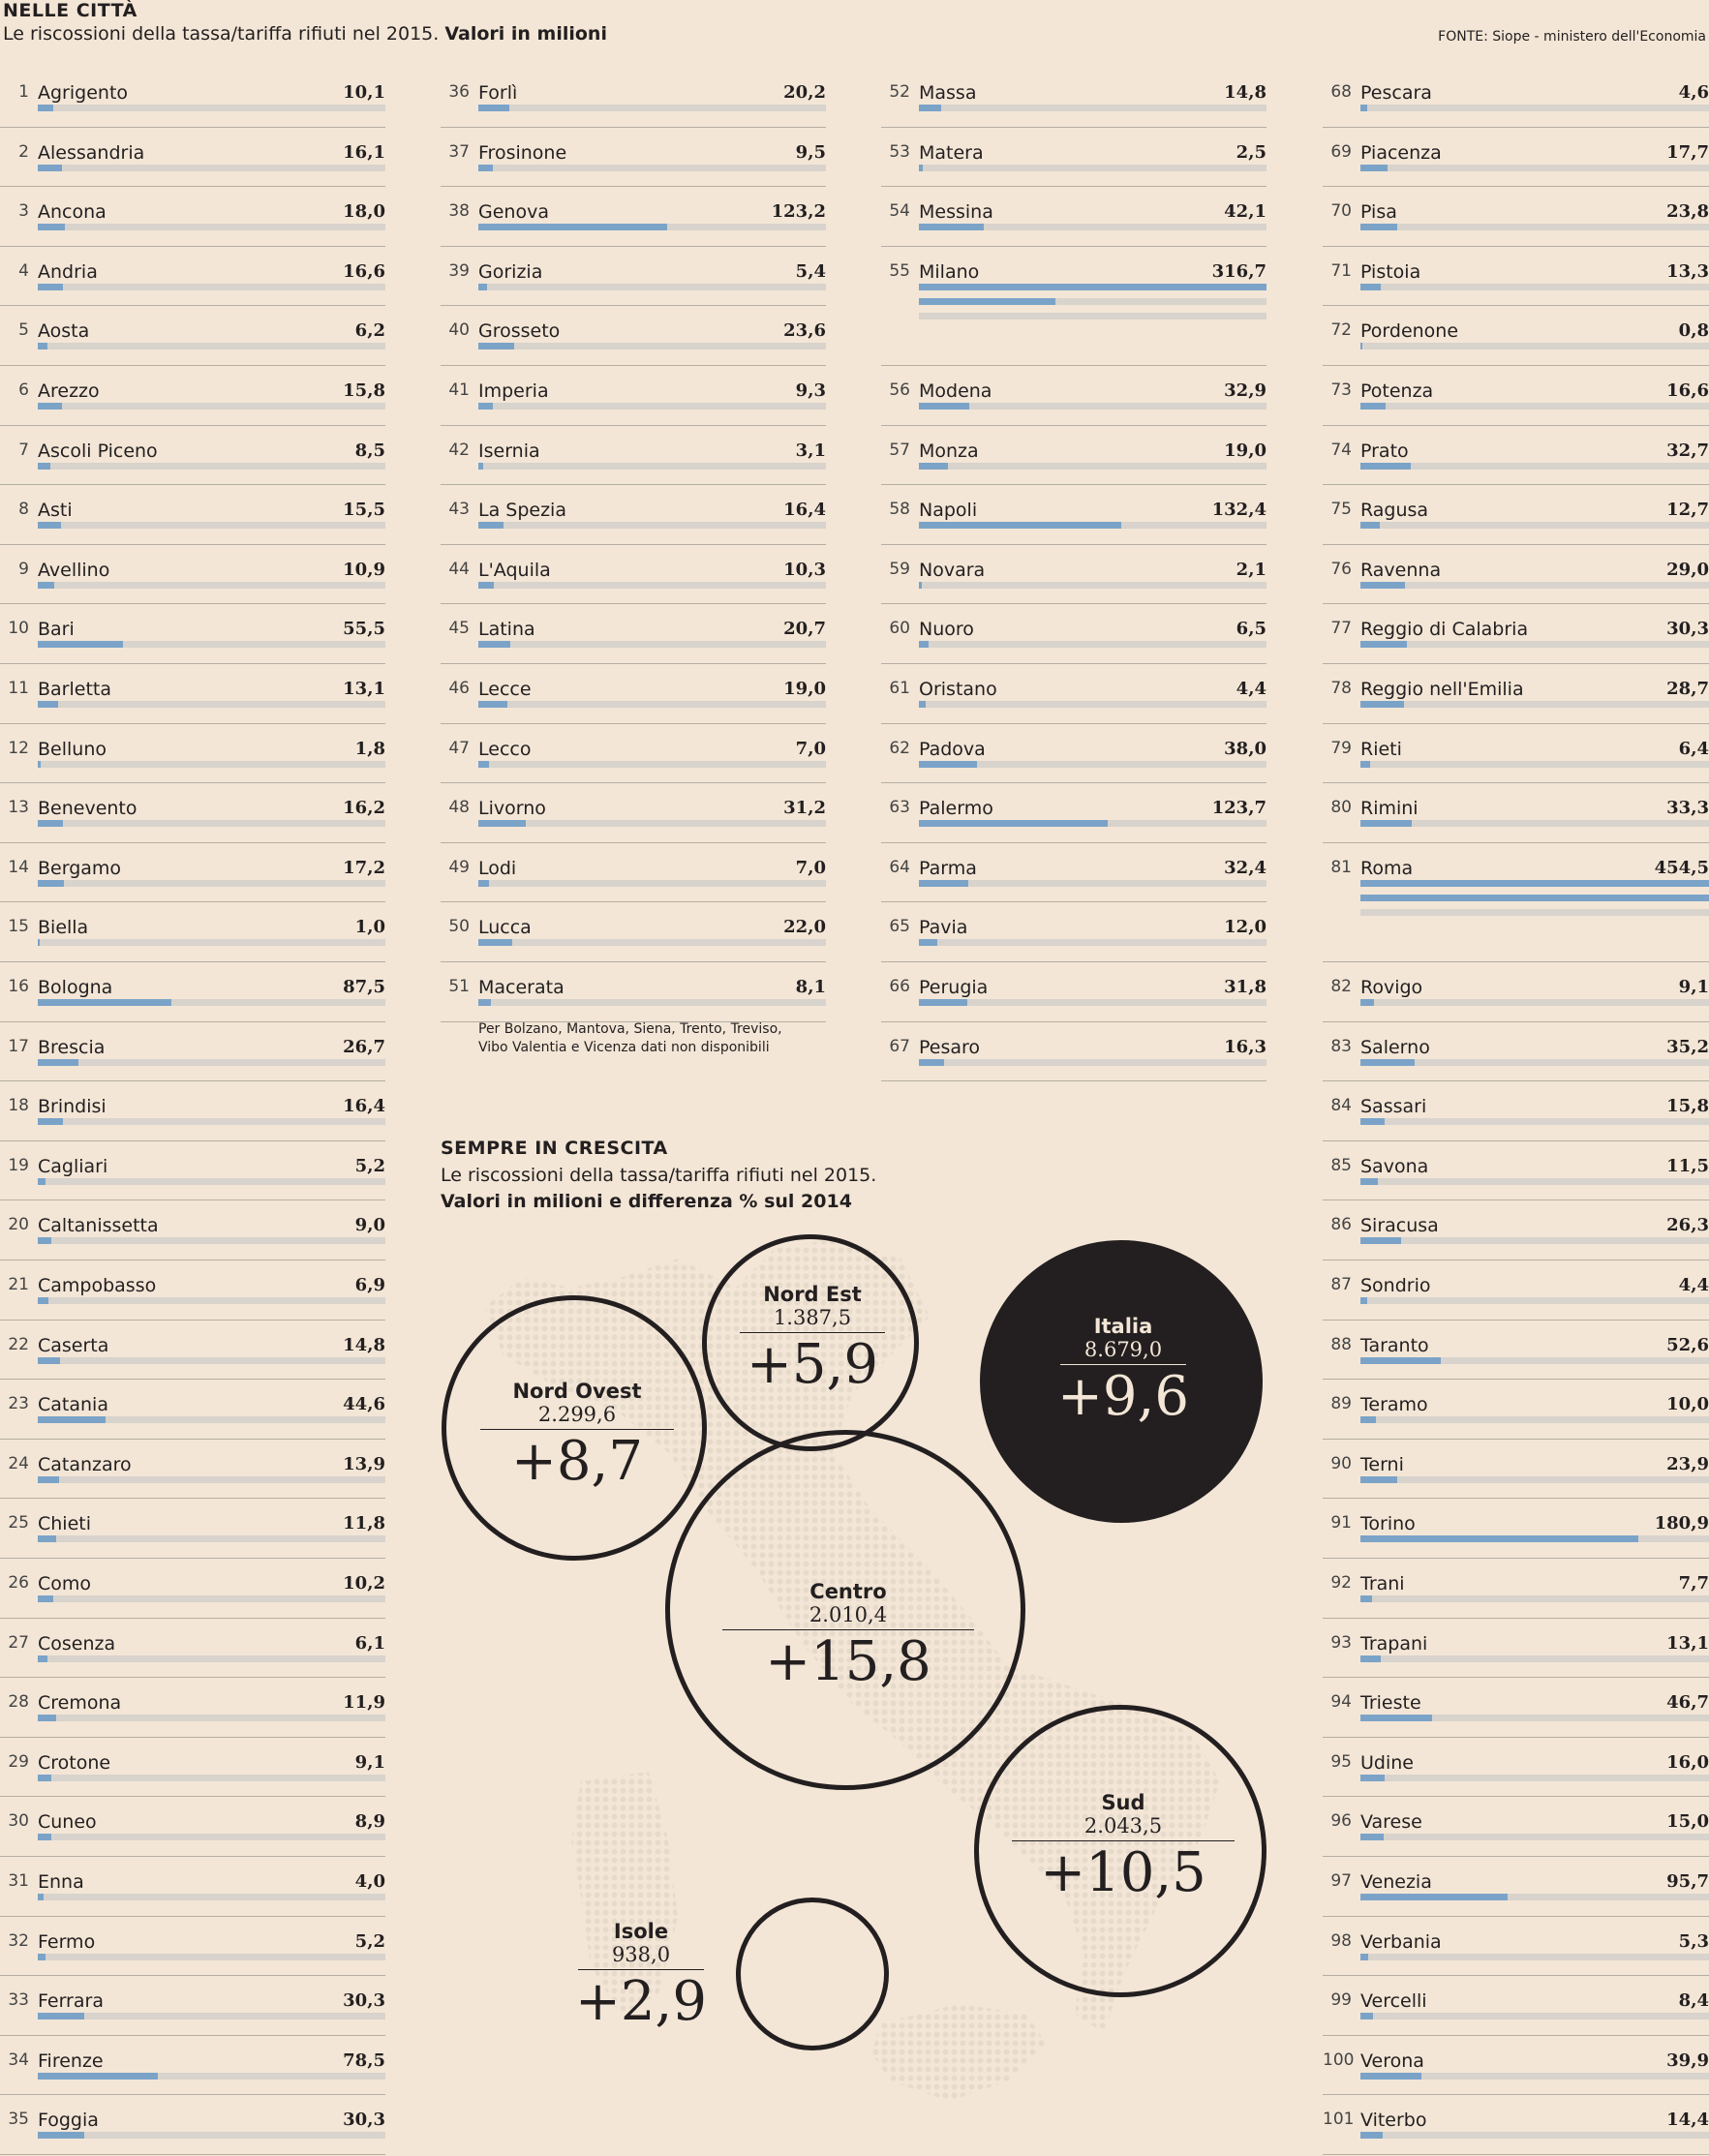  Describe the element at coordinates (950, 1047) in the screenshot. I see `city-name: Pesaro` at that location.